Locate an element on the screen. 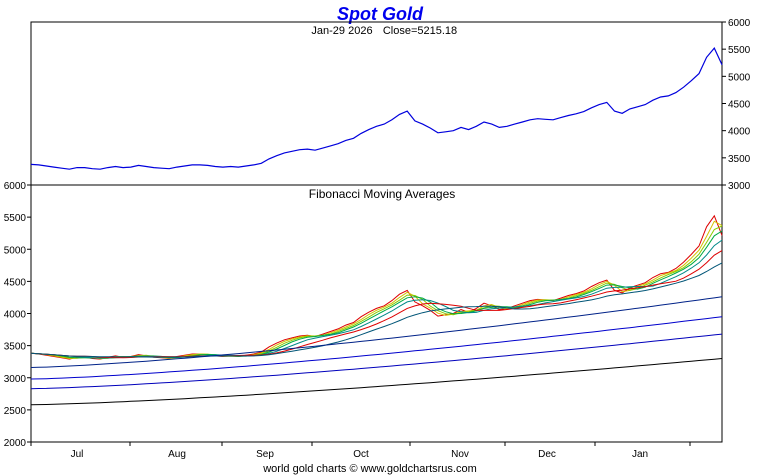  top-ytick-label: 5000 is located at coordinates (739, 77).